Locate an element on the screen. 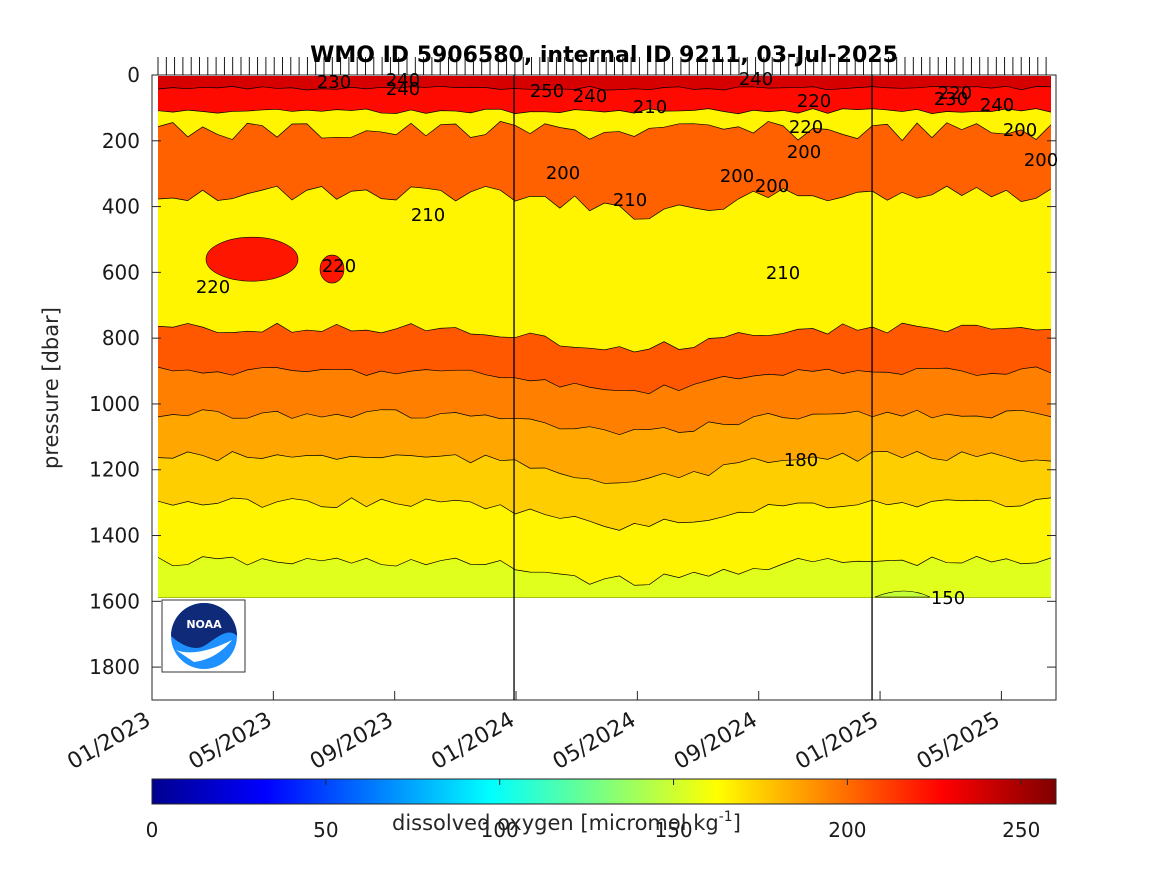 This screenshot has width=1167, height=875. colorbar-tick-label: 150 is located at coordinates (673, 830).